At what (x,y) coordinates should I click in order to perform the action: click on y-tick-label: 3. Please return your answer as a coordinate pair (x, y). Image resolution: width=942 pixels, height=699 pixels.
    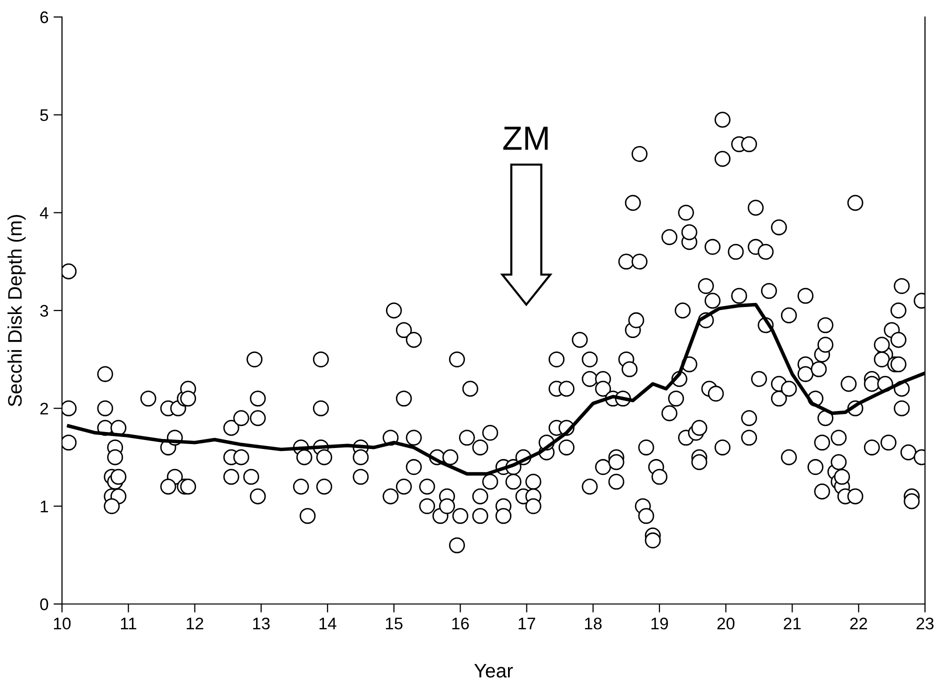
    Looking at the image, I should click on (44, 310).